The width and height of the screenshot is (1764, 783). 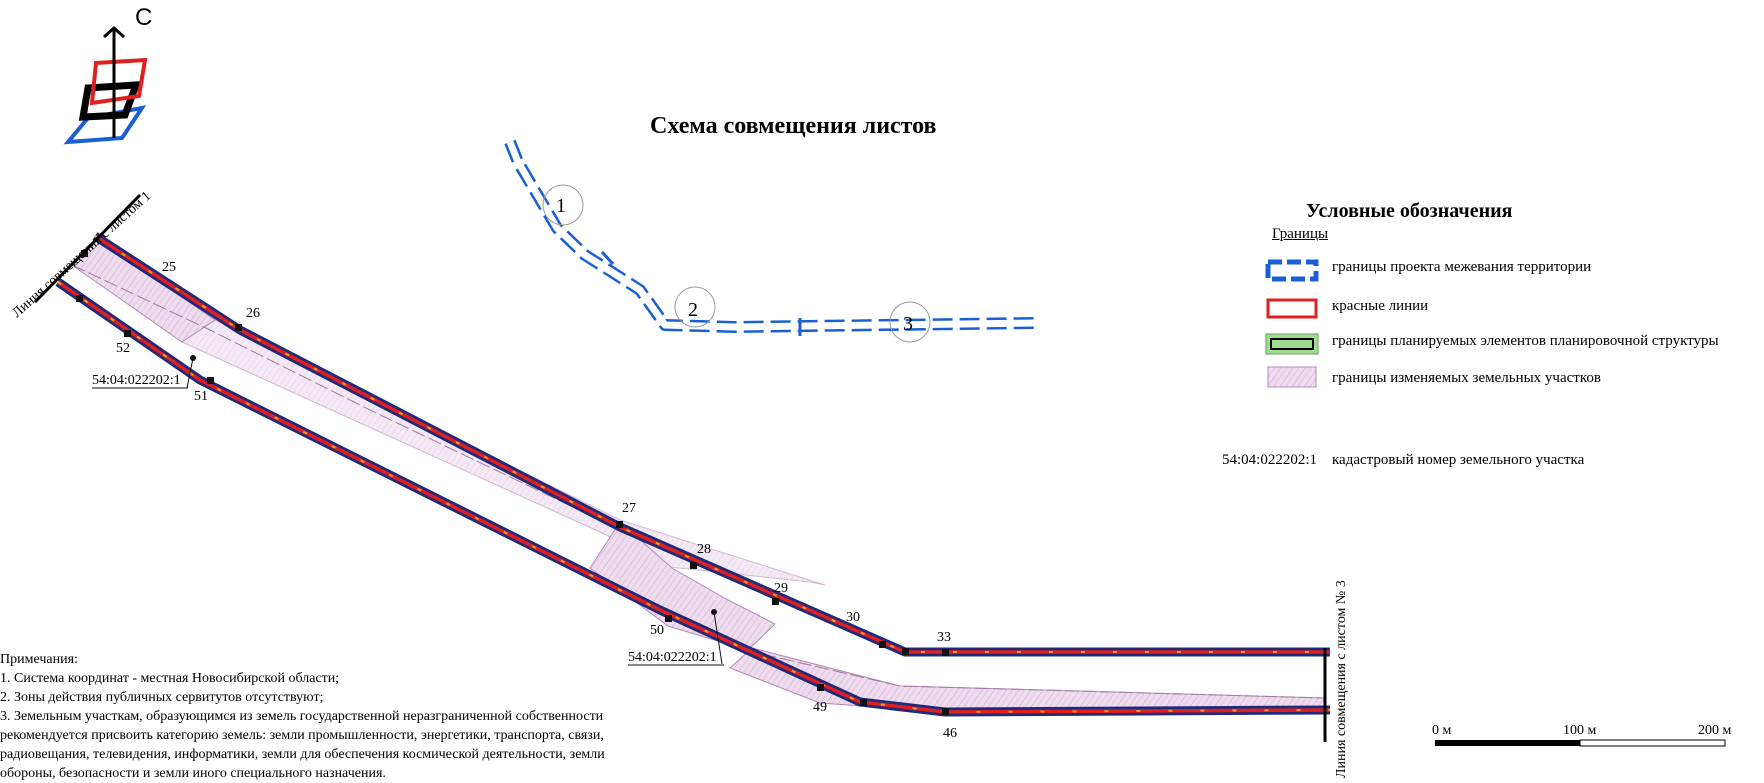 I want to click on sheet-number-2: 2, so click(x=693, y=310).